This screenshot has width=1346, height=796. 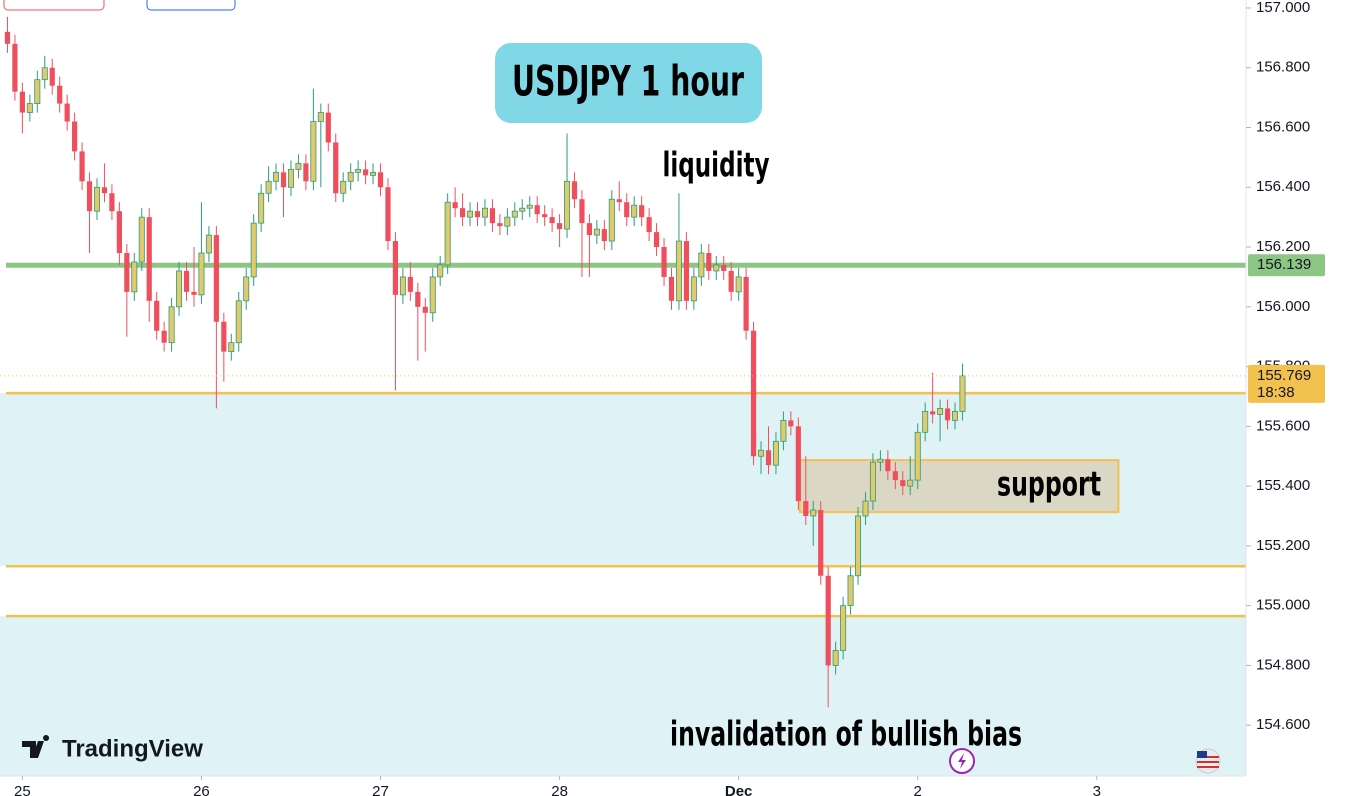 What do you see at coordinates (36, 746) in the screenshot?
I see `logo-icon` at bounding box center [36, 746].